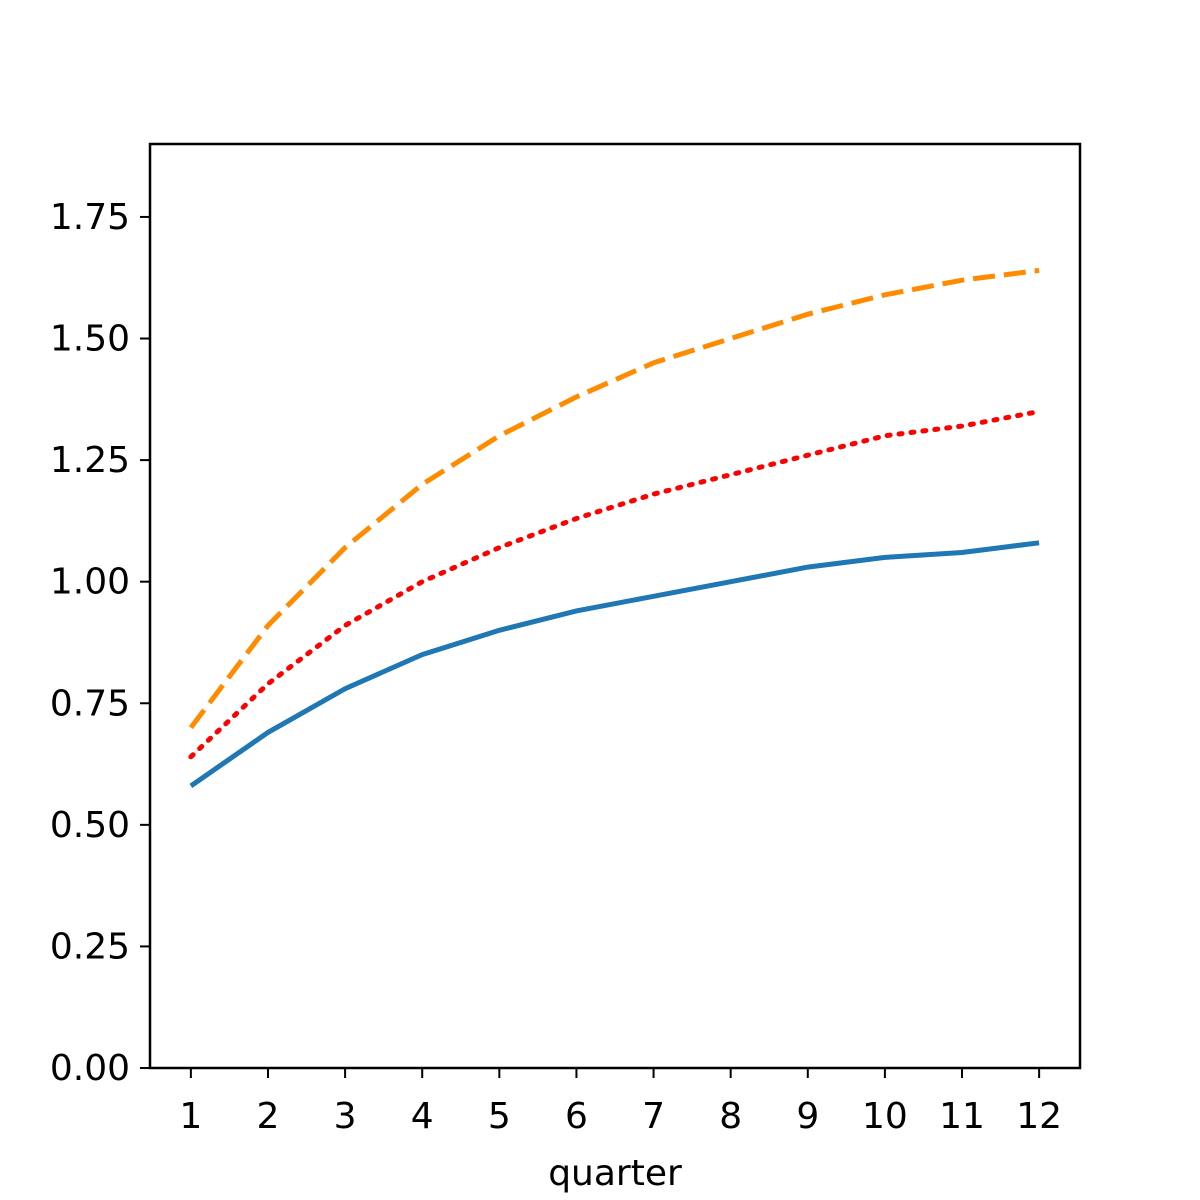  Describe the element at coordinates (345, 1116) in the screenshot. I see `x-tick-label: 3` at that location.